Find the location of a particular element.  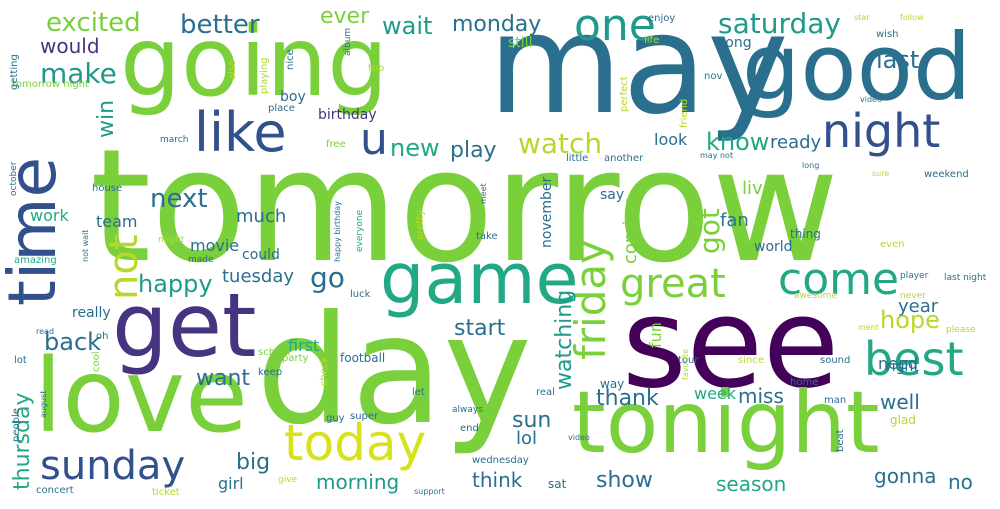

word-playing: playing is located at coordinates (264, 75).